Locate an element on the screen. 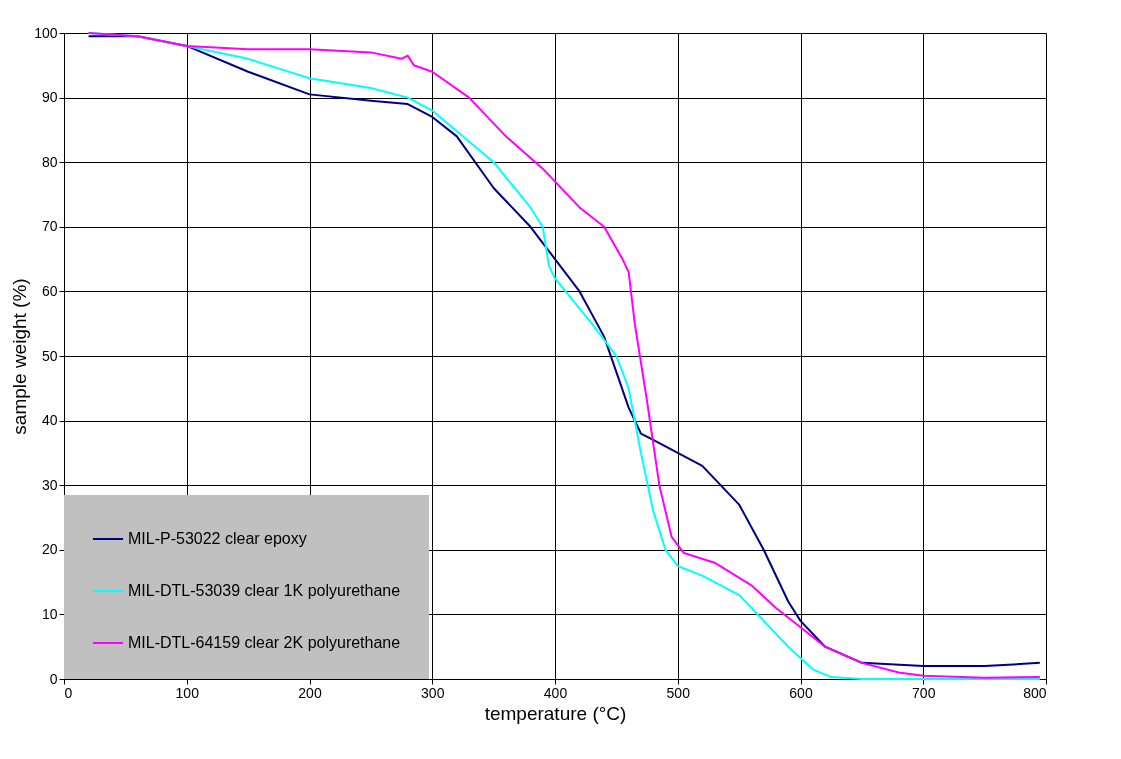  y-tick-label: 0 is located at coordinates (53, 678).